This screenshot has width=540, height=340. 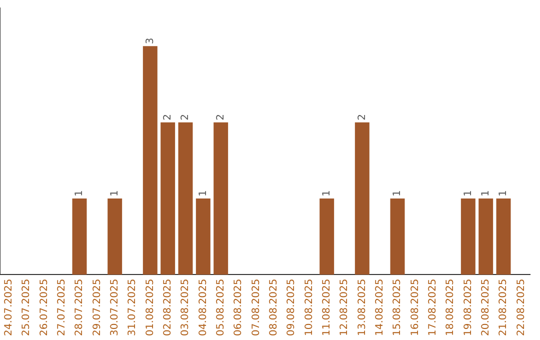 I want to click on data-label: 3, so click(x=150, y=41).